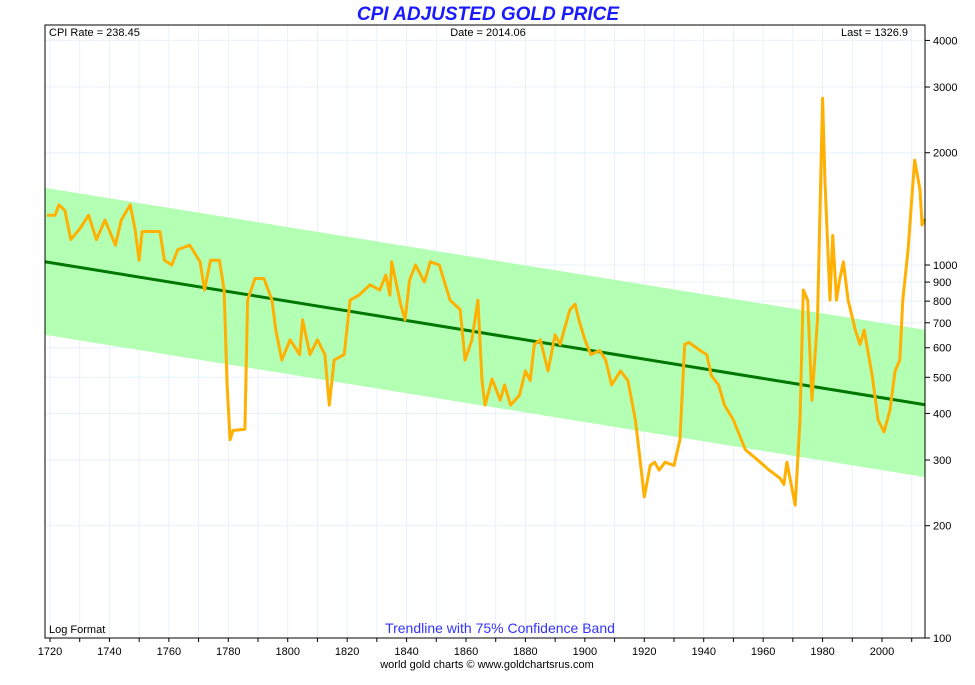  I want to click on x-tick-label: 1820, so click(347, 652).